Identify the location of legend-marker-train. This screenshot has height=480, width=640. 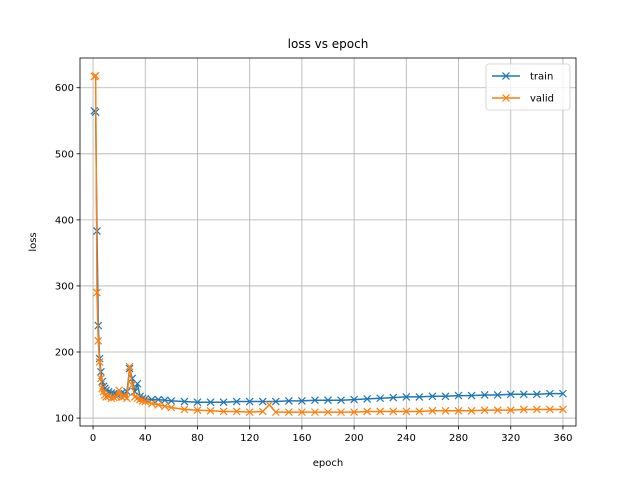
(506, 76).